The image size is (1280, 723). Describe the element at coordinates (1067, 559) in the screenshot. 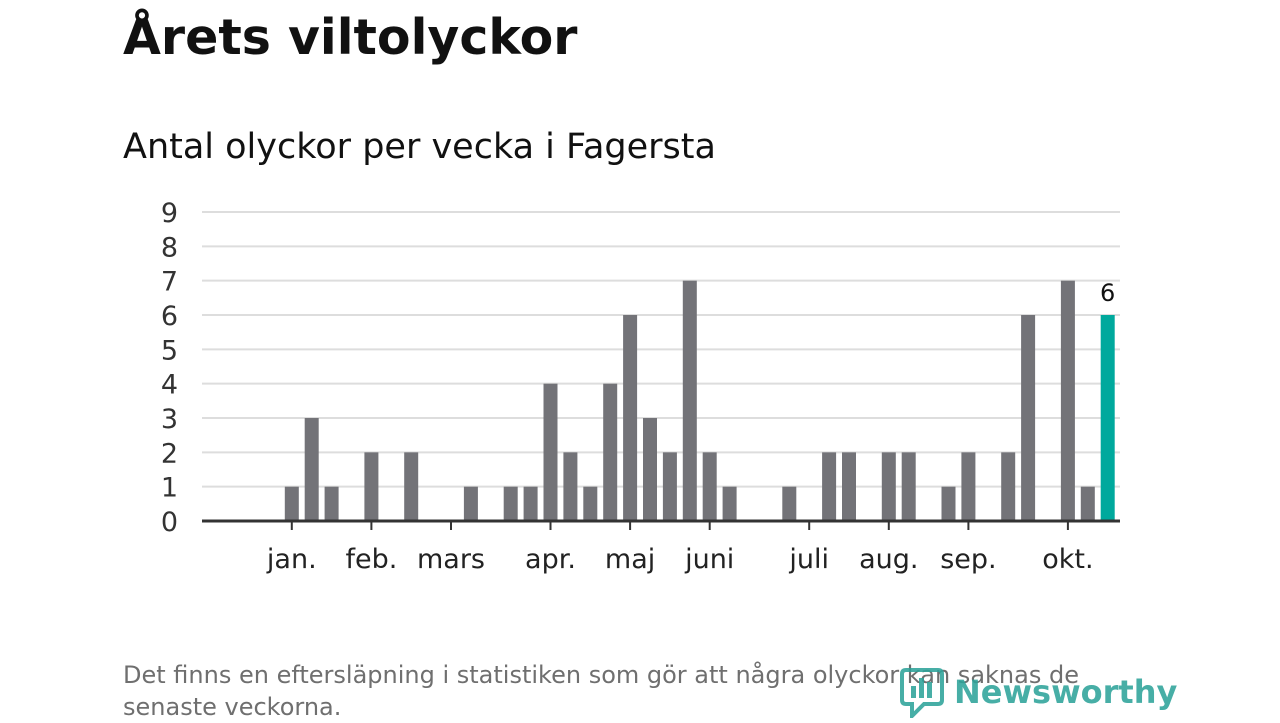

I see `x-tick-label-okt.: okt.` at that location.